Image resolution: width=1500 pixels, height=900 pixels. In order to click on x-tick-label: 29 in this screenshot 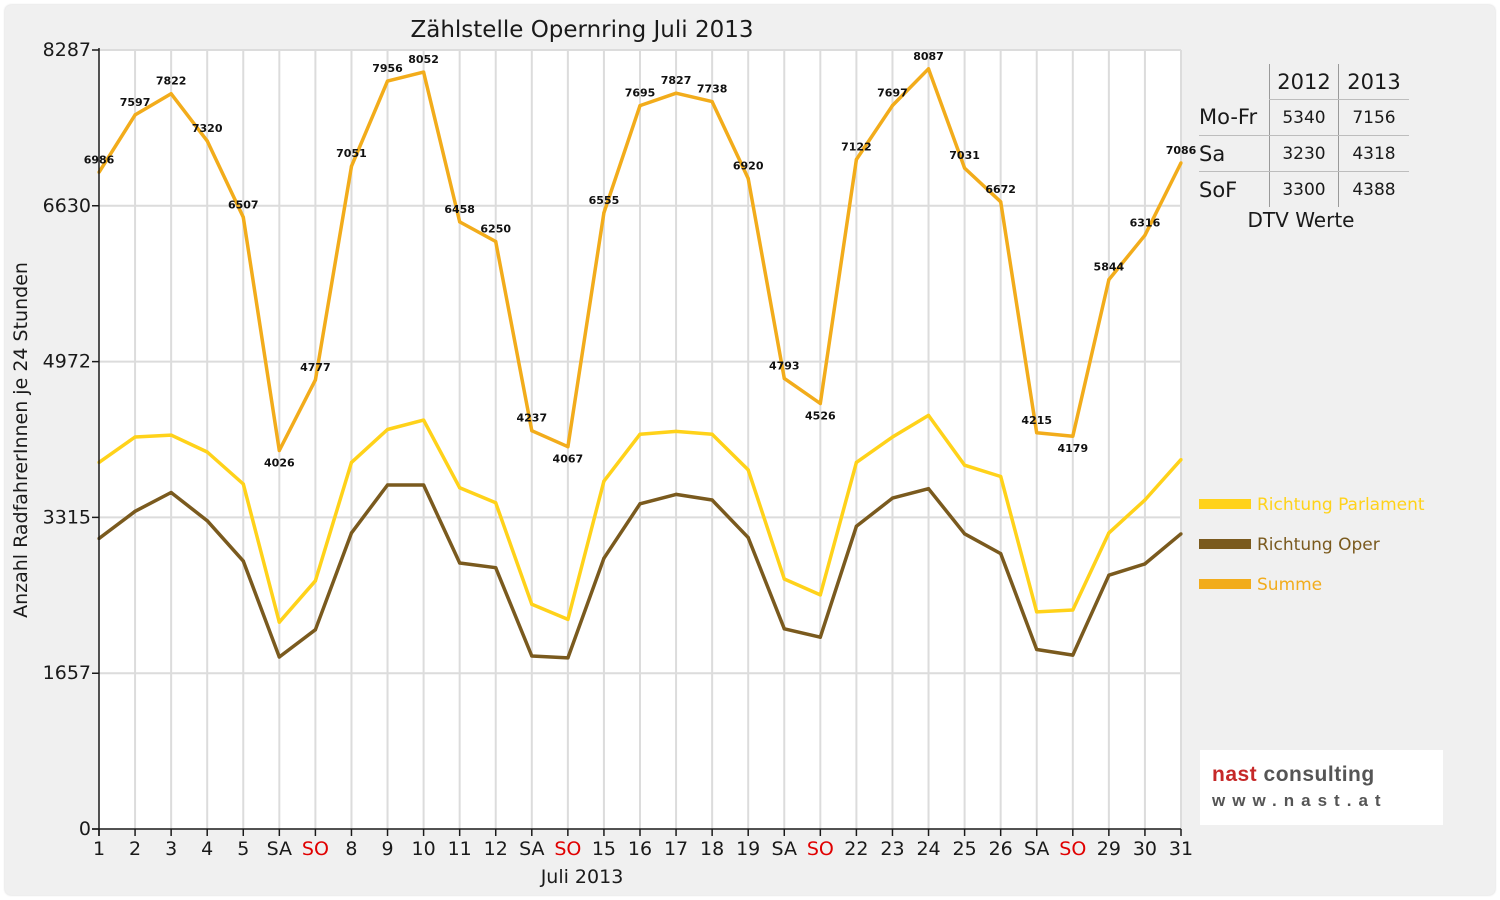, I will do `click(1109, 849)`.